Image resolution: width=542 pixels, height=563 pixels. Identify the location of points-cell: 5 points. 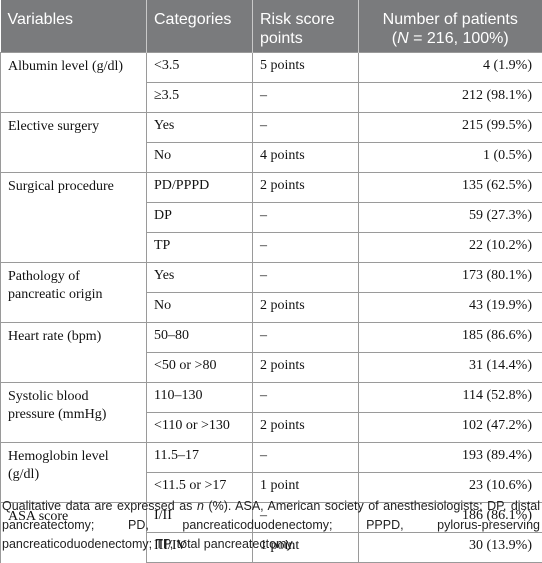
(306, 68).